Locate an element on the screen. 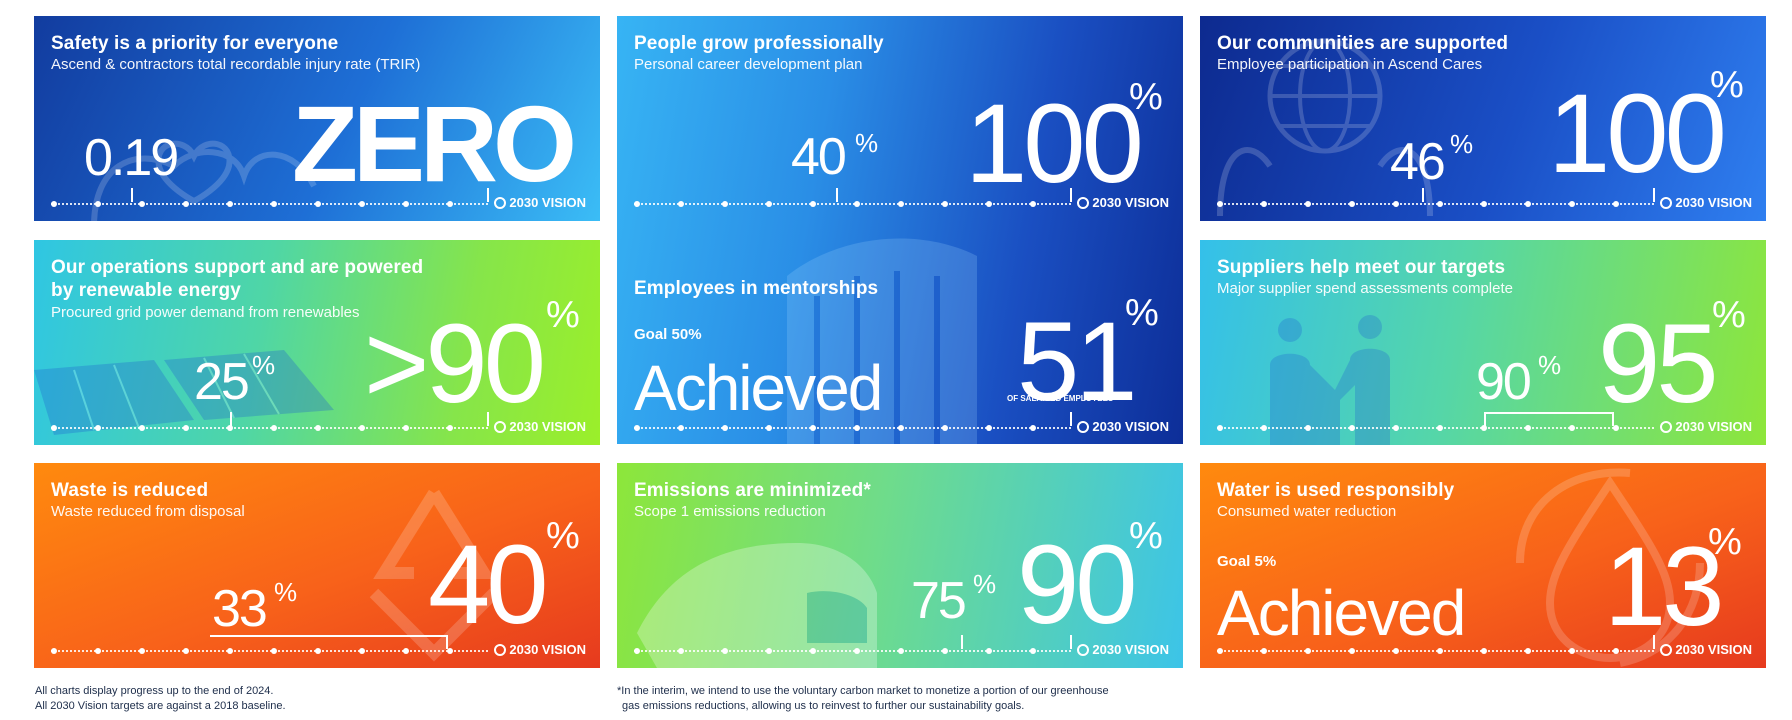 Image resolution: width=1792 pixels, height=720 pixels. card-title: Emissions are minimized* is located at coordinates (752, 490).